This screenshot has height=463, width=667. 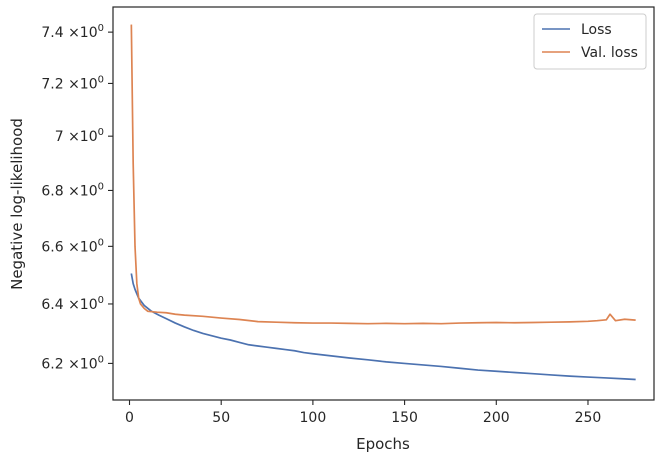 What do you see at coordinates (72, 190) in the screenshot?
I see `y-tick-label: 6.8 ×100` at bounding box center [72, 190].